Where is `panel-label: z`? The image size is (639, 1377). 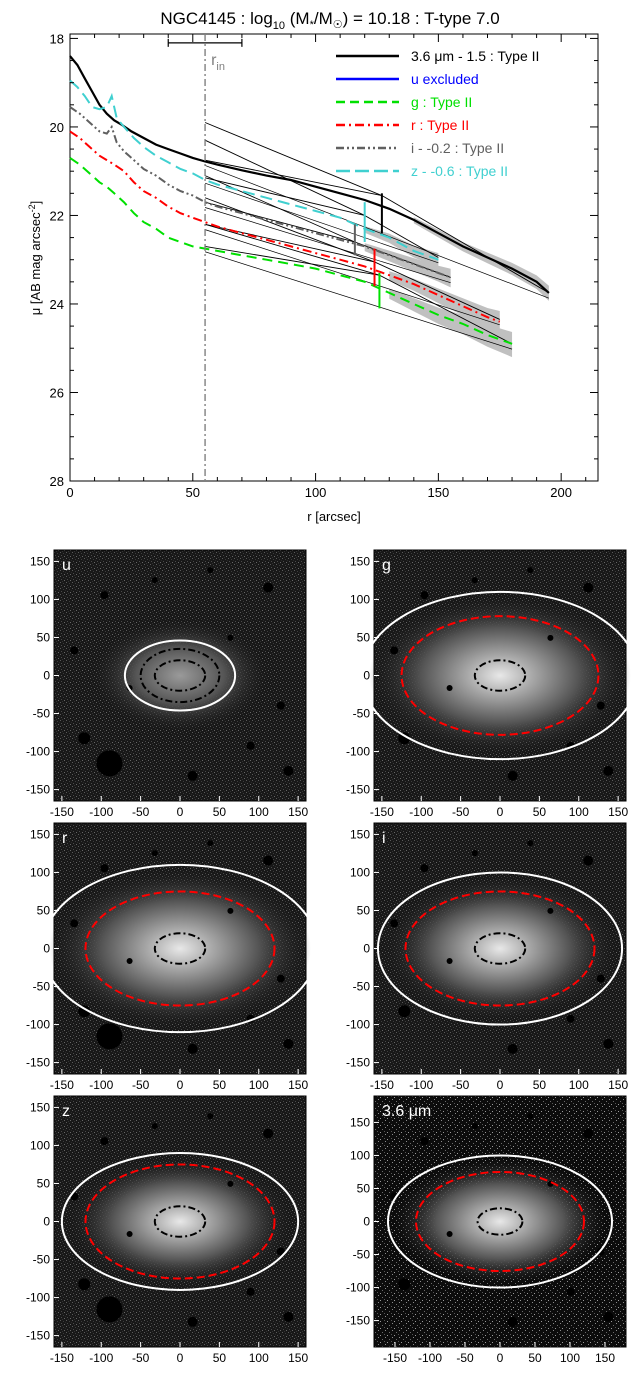 panel-label: z is located at coordinates (66, 1111).